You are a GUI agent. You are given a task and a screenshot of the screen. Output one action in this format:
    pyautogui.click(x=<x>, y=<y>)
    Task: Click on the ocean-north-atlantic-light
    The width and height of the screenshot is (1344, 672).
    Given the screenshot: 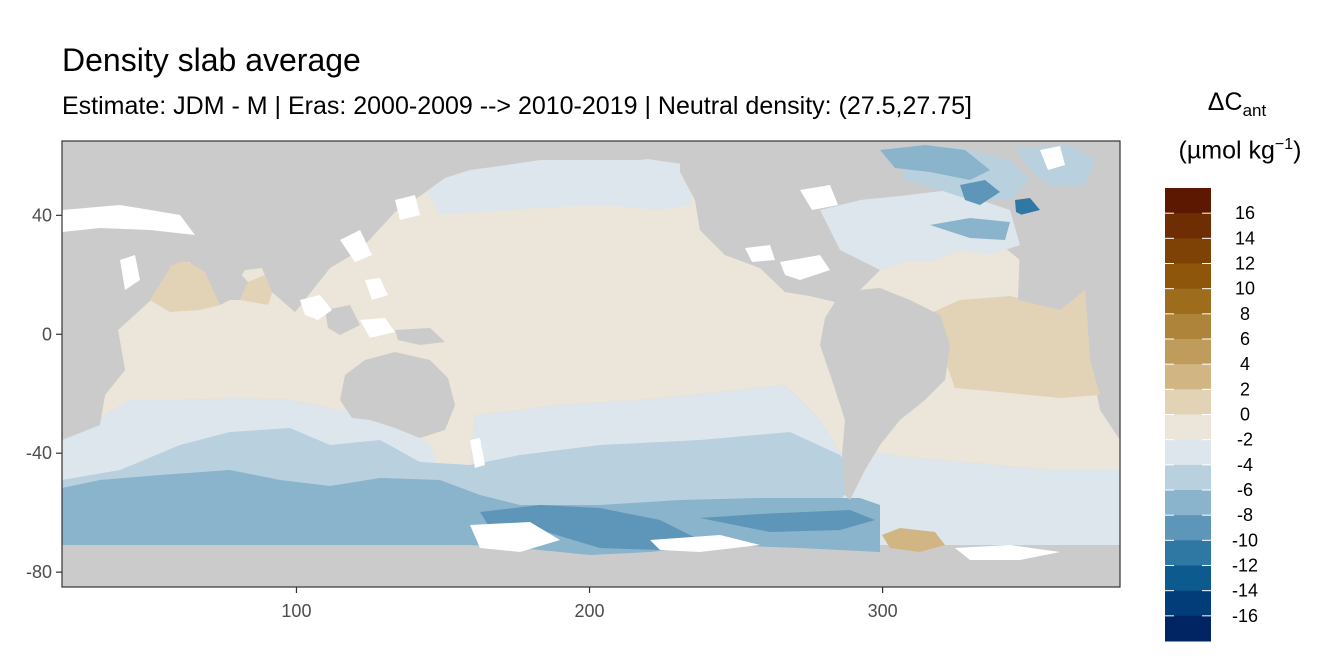 What is the action you would take?
    pyautogui.click(x=920, y=230)
    